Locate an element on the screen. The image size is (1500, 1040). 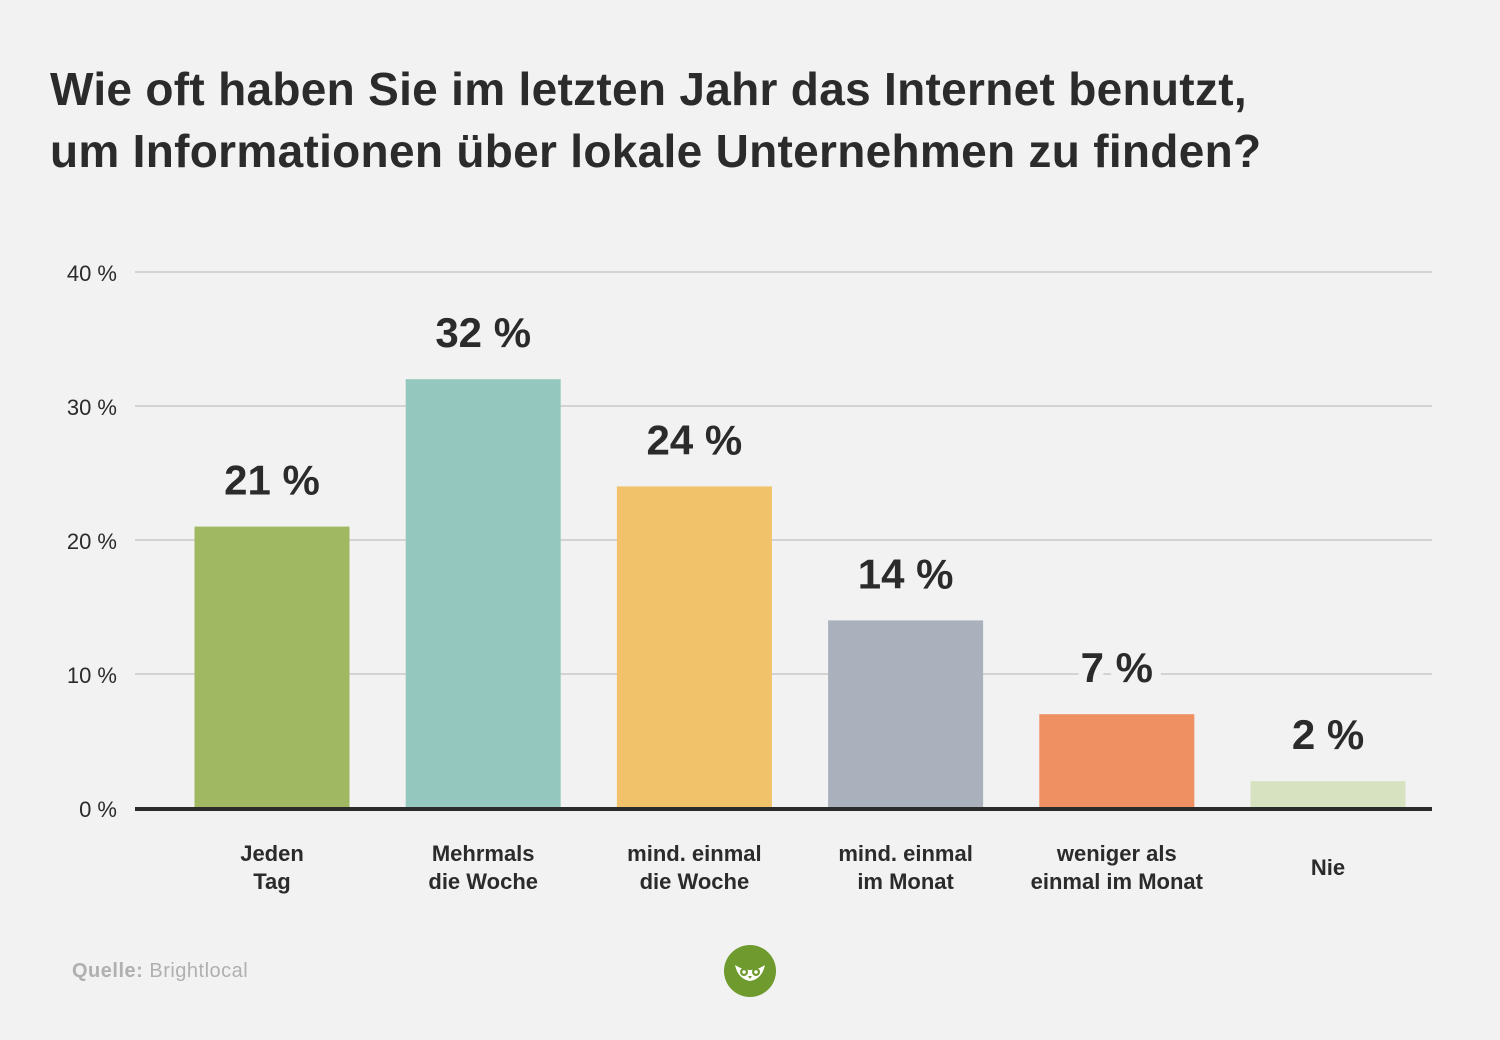
y-tick-label: 40 % is located at coordinates (92, 273).